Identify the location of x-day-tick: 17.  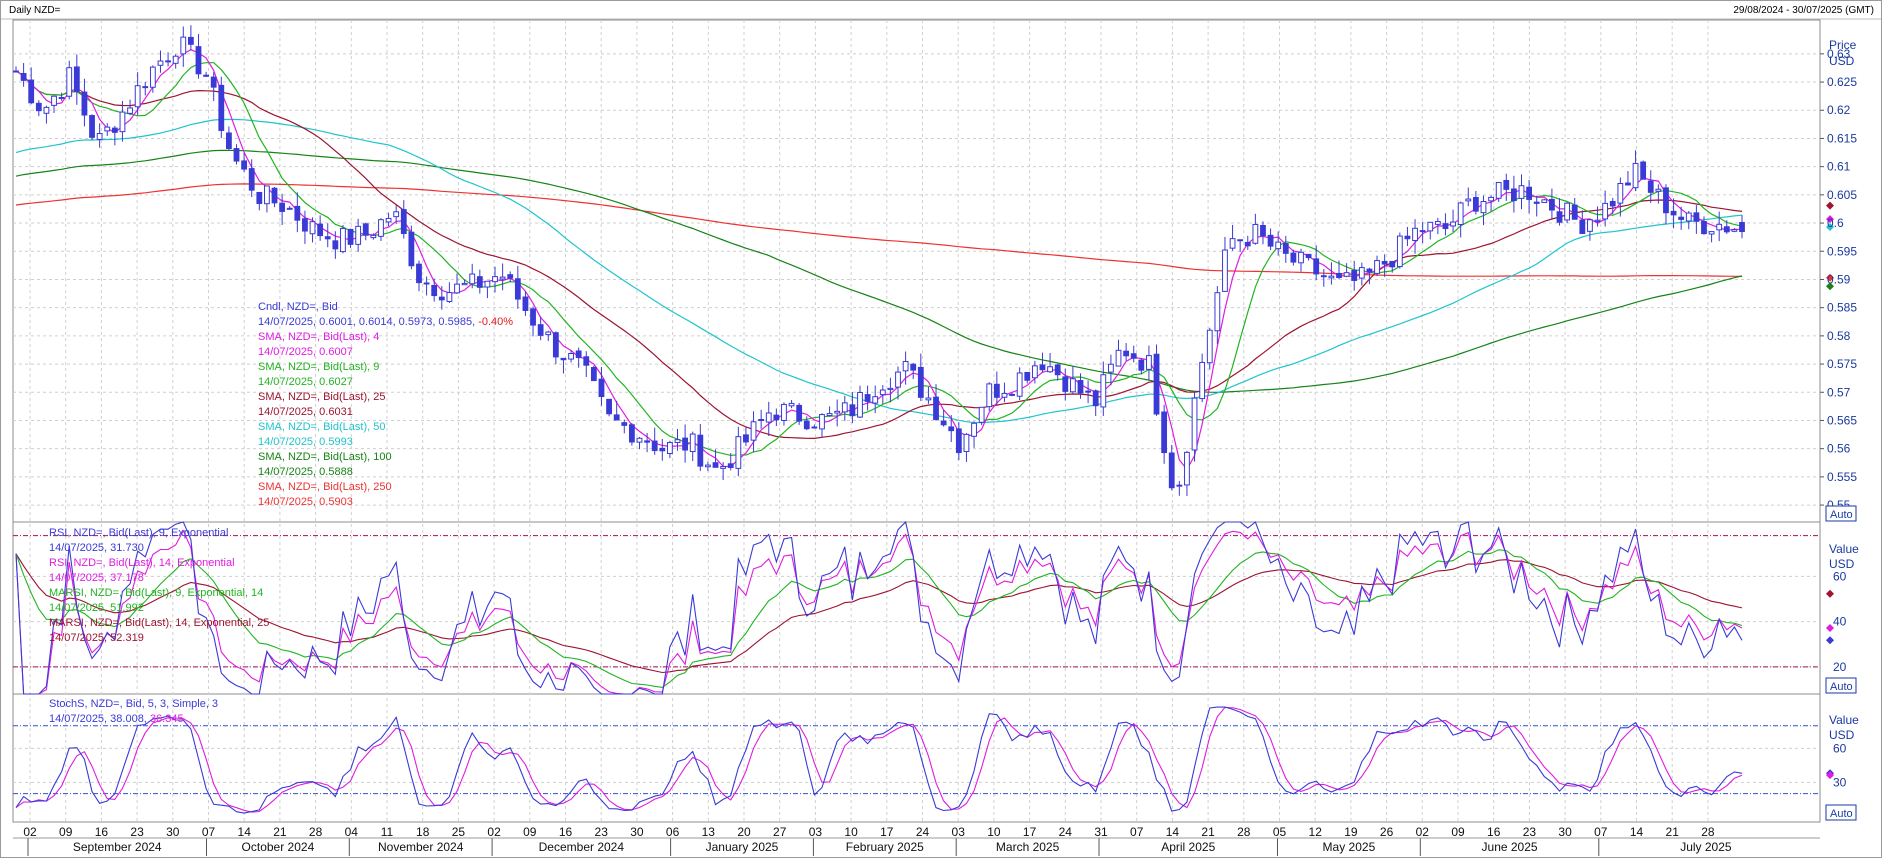
(1030, 832).